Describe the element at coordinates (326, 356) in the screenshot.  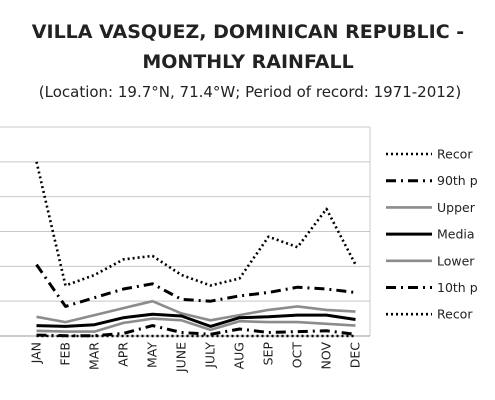
I see `x-tick-label: NOV` at that location.